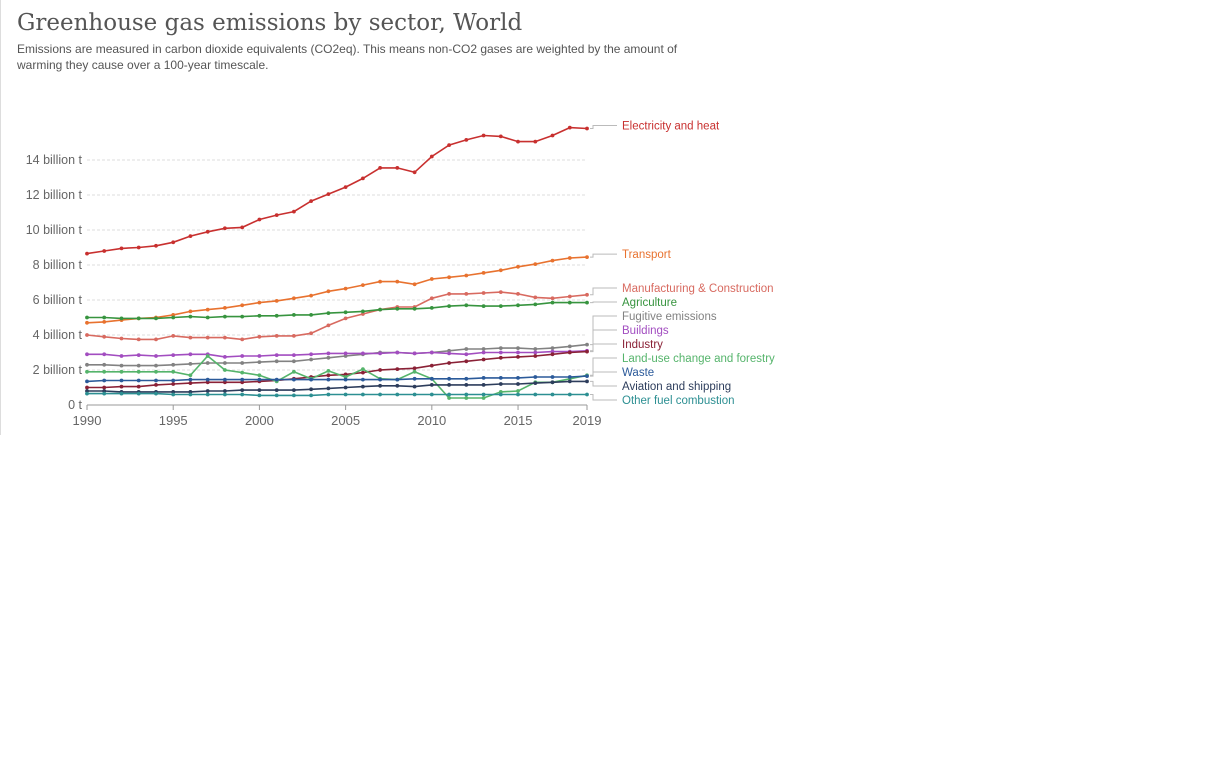 The height and width of the screenshot is (763, 1223). Describe the element at coordinates (647, 255) in the screenshot. I see `series-label-transport: Transport` at that location.